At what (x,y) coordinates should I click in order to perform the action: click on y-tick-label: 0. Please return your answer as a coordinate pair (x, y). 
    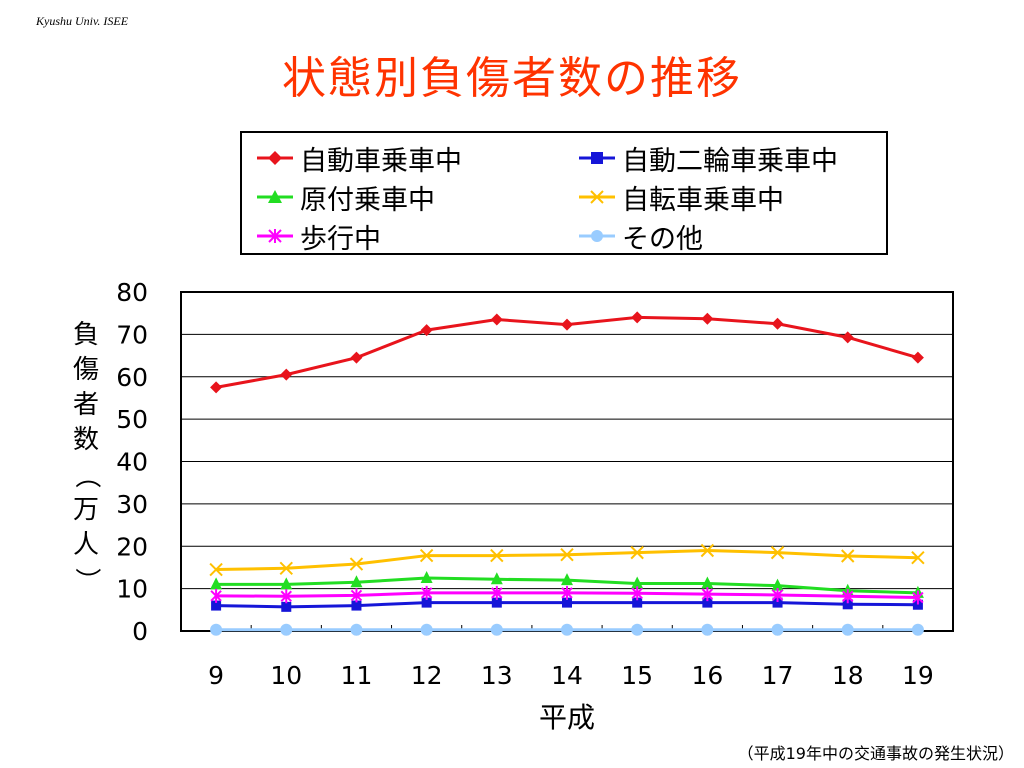
    Looking at the image, I should click on (140, 631).